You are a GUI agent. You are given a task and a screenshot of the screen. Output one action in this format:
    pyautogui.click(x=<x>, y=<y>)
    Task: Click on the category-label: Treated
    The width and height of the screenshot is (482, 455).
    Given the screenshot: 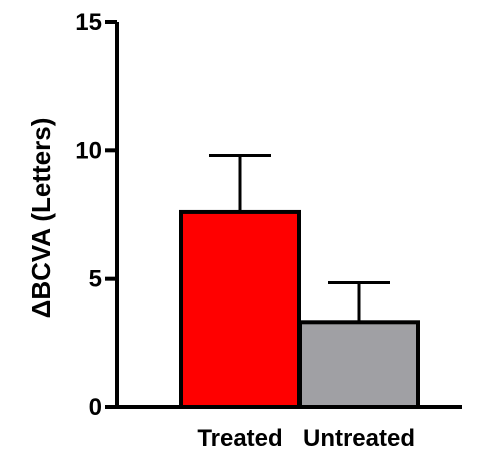 What is the action you would take?
    pyautogui.click(x=239, y=438)
    